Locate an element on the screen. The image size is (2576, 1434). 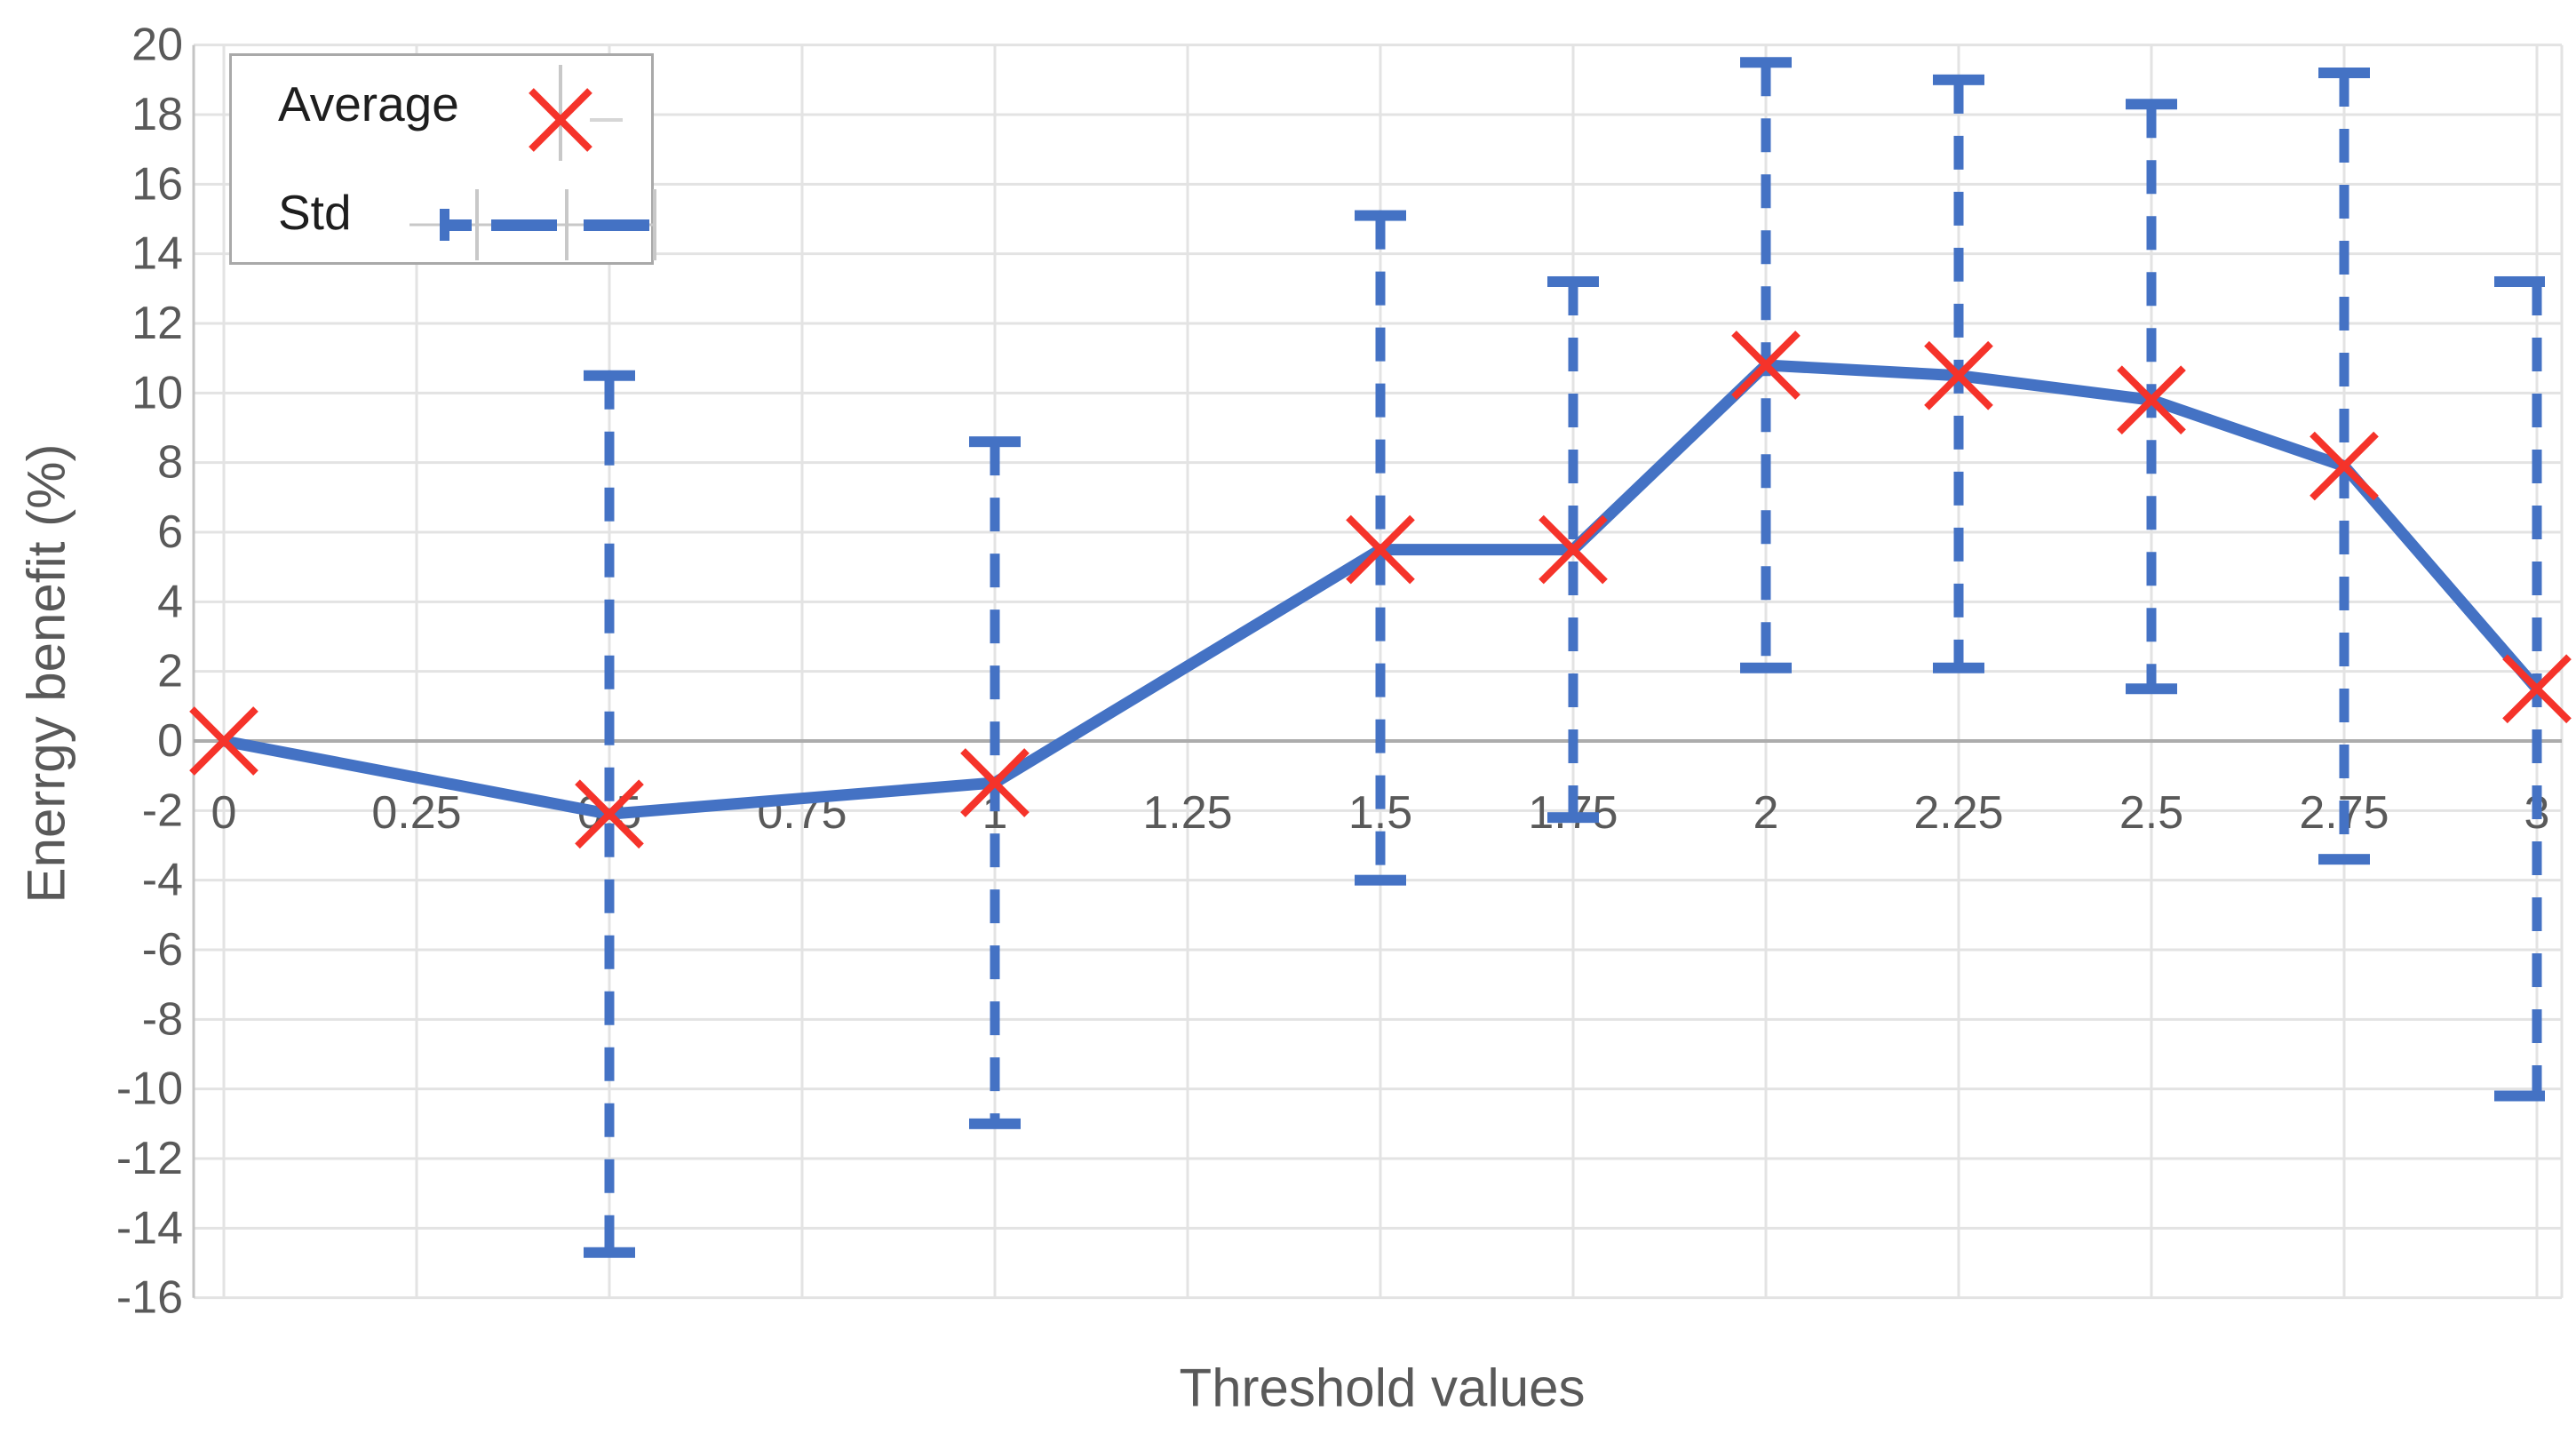
x-tick-label: 1.25 is located at coordinates (1187, 813).